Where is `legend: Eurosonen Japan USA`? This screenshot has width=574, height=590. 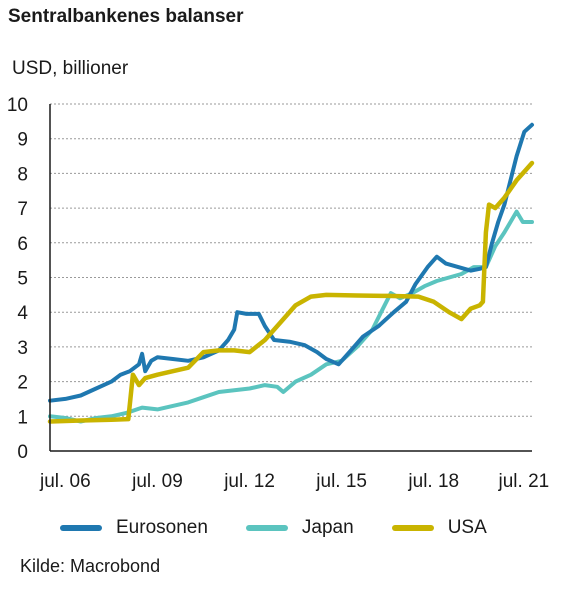 legend: Eurosonen Japan USA is located at coordinates (292, 528).